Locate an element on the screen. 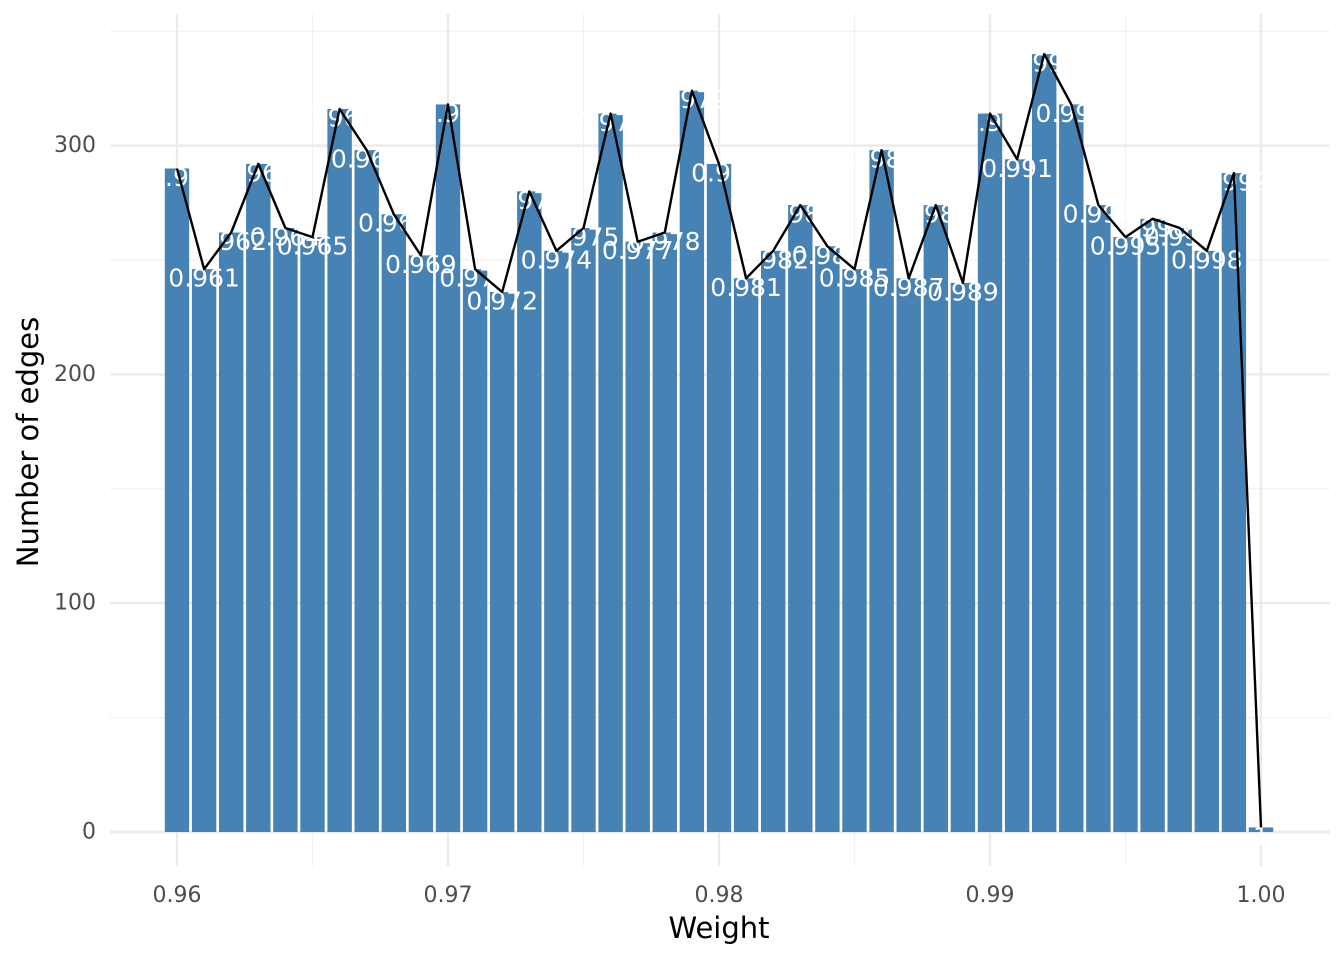 The height and width of the screenshot is (960, 1344). x-tick-label: 0.97 is located at coordinates (448, 895).